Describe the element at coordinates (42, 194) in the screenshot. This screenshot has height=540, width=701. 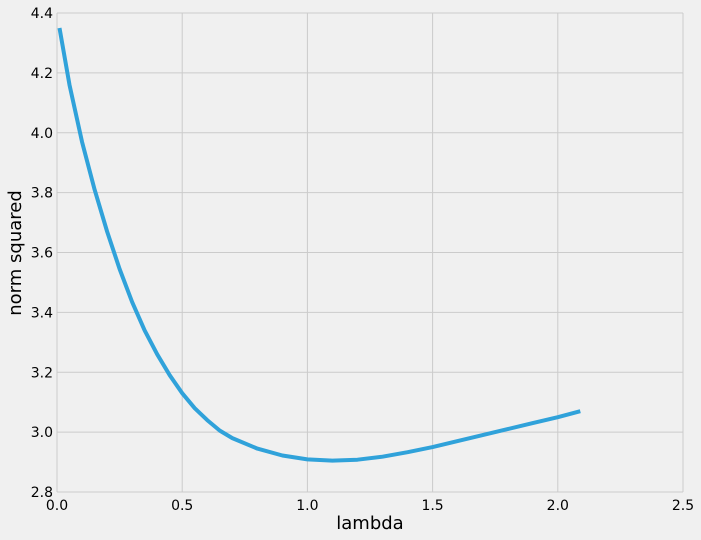
I see `y-tick-label: 3.8` at that location.